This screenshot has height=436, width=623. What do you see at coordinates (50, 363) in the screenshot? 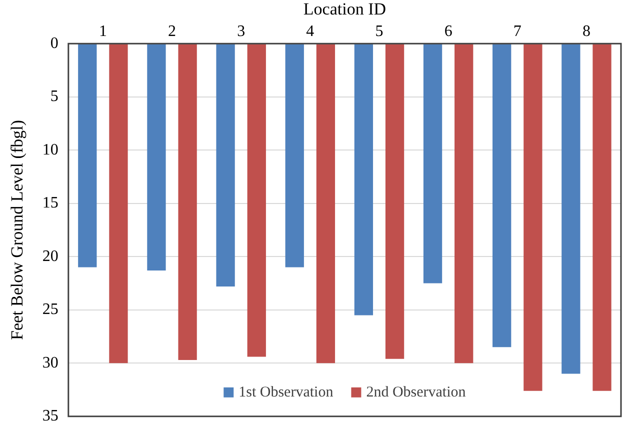
I see `y-tick-label: 30` at bounding box center [50, 363].